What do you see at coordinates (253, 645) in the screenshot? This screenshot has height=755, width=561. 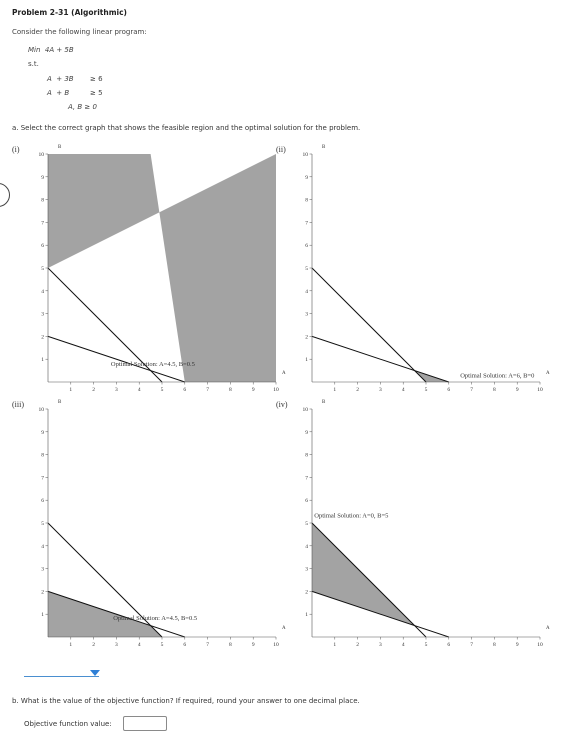 I see `graph-iii-x-tick-label: 9` at bounding box center [253, 645].